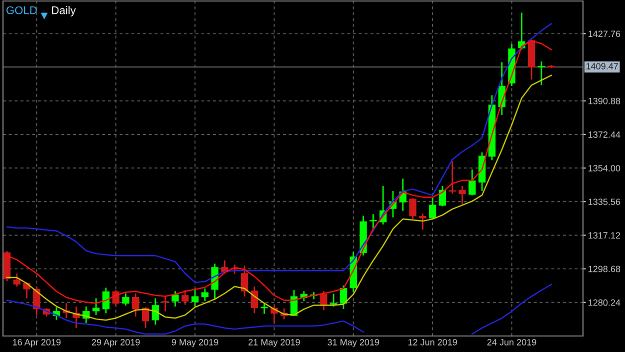  What do you see at coordinates (604, 302) in the screenshot?
I see `y-tick-label: 1280.24` at bounding box center [604, 302].